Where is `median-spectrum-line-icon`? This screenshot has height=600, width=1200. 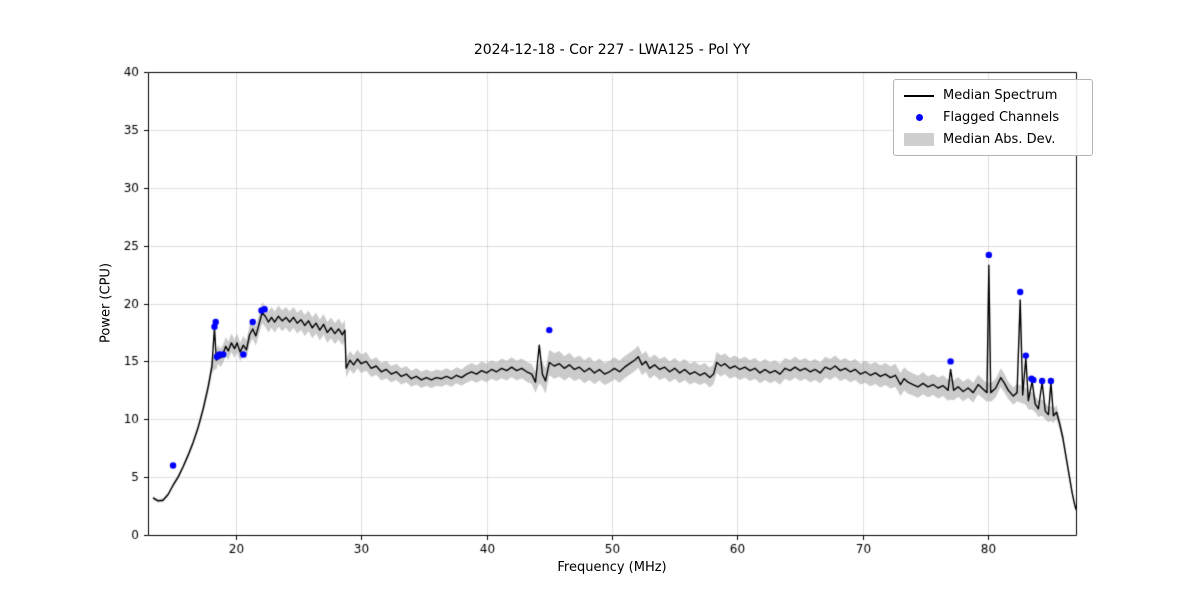
median-spectrum-line-icon is located at coordinates (919, 95).